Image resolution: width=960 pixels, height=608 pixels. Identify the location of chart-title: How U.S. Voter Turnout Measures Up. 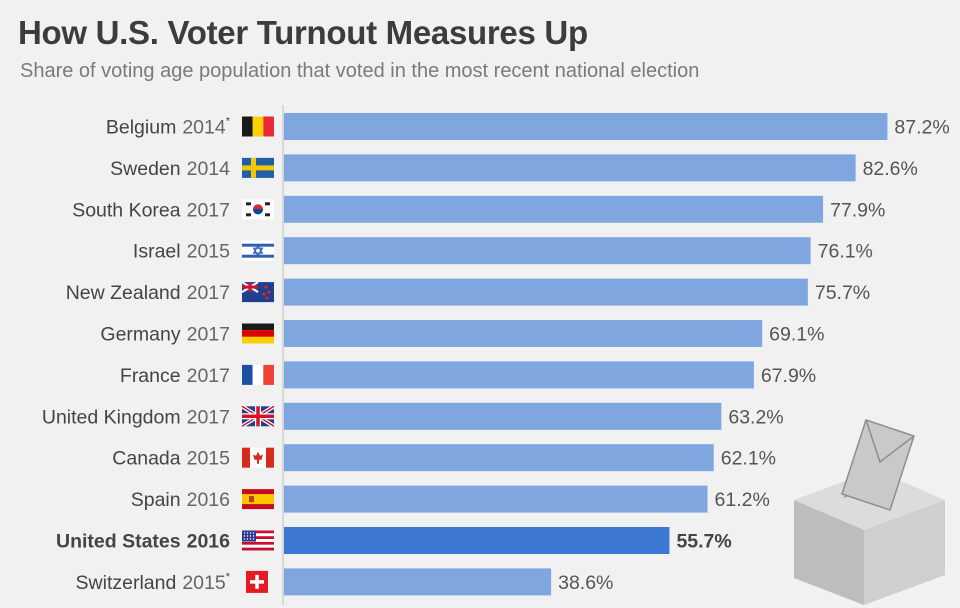
(303, 32).